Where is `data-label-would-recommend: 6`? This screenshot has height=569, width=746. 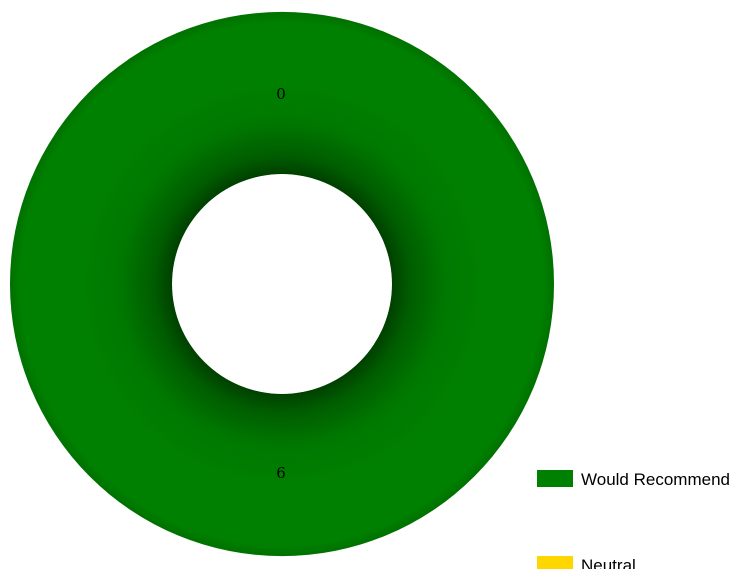 data-label-would-recommend: 6 is located at coordinates (281, 473).